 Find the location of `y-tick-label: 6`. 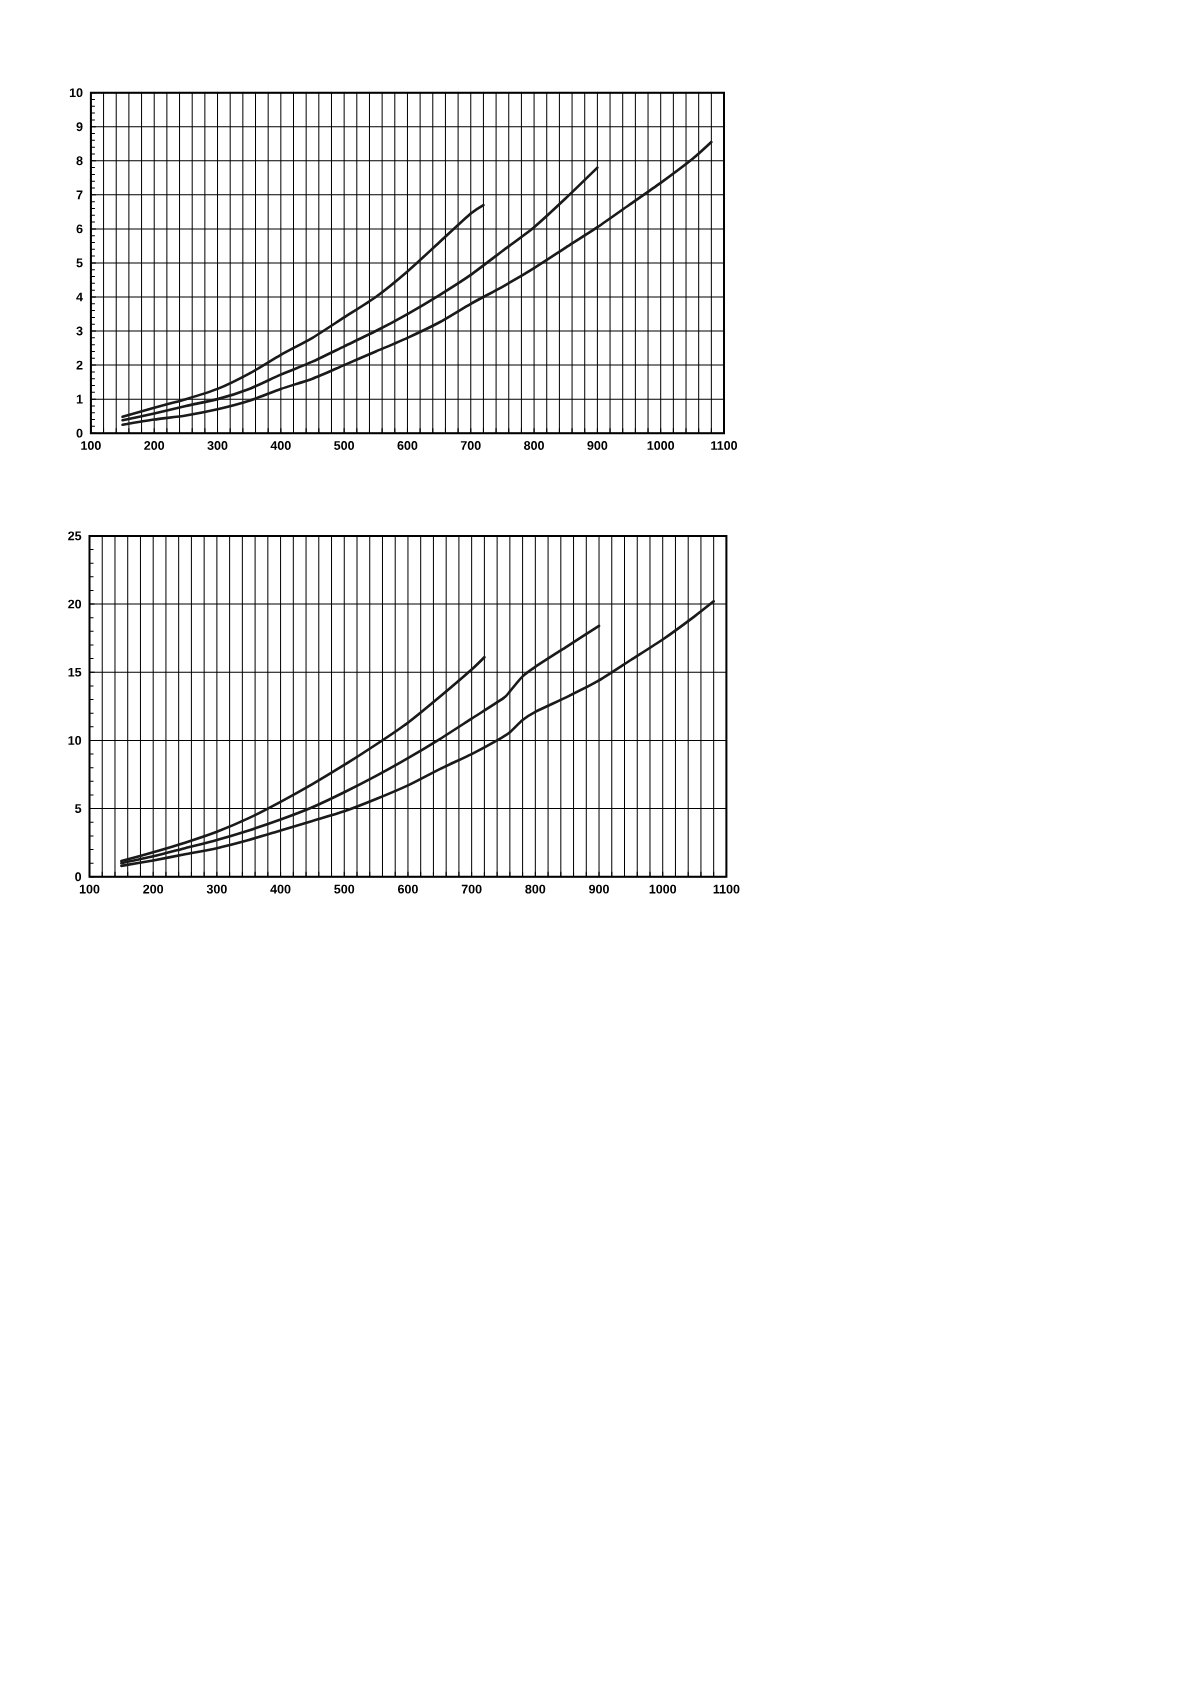

y-tick-label: 6 is located at coordinates (79, 229).